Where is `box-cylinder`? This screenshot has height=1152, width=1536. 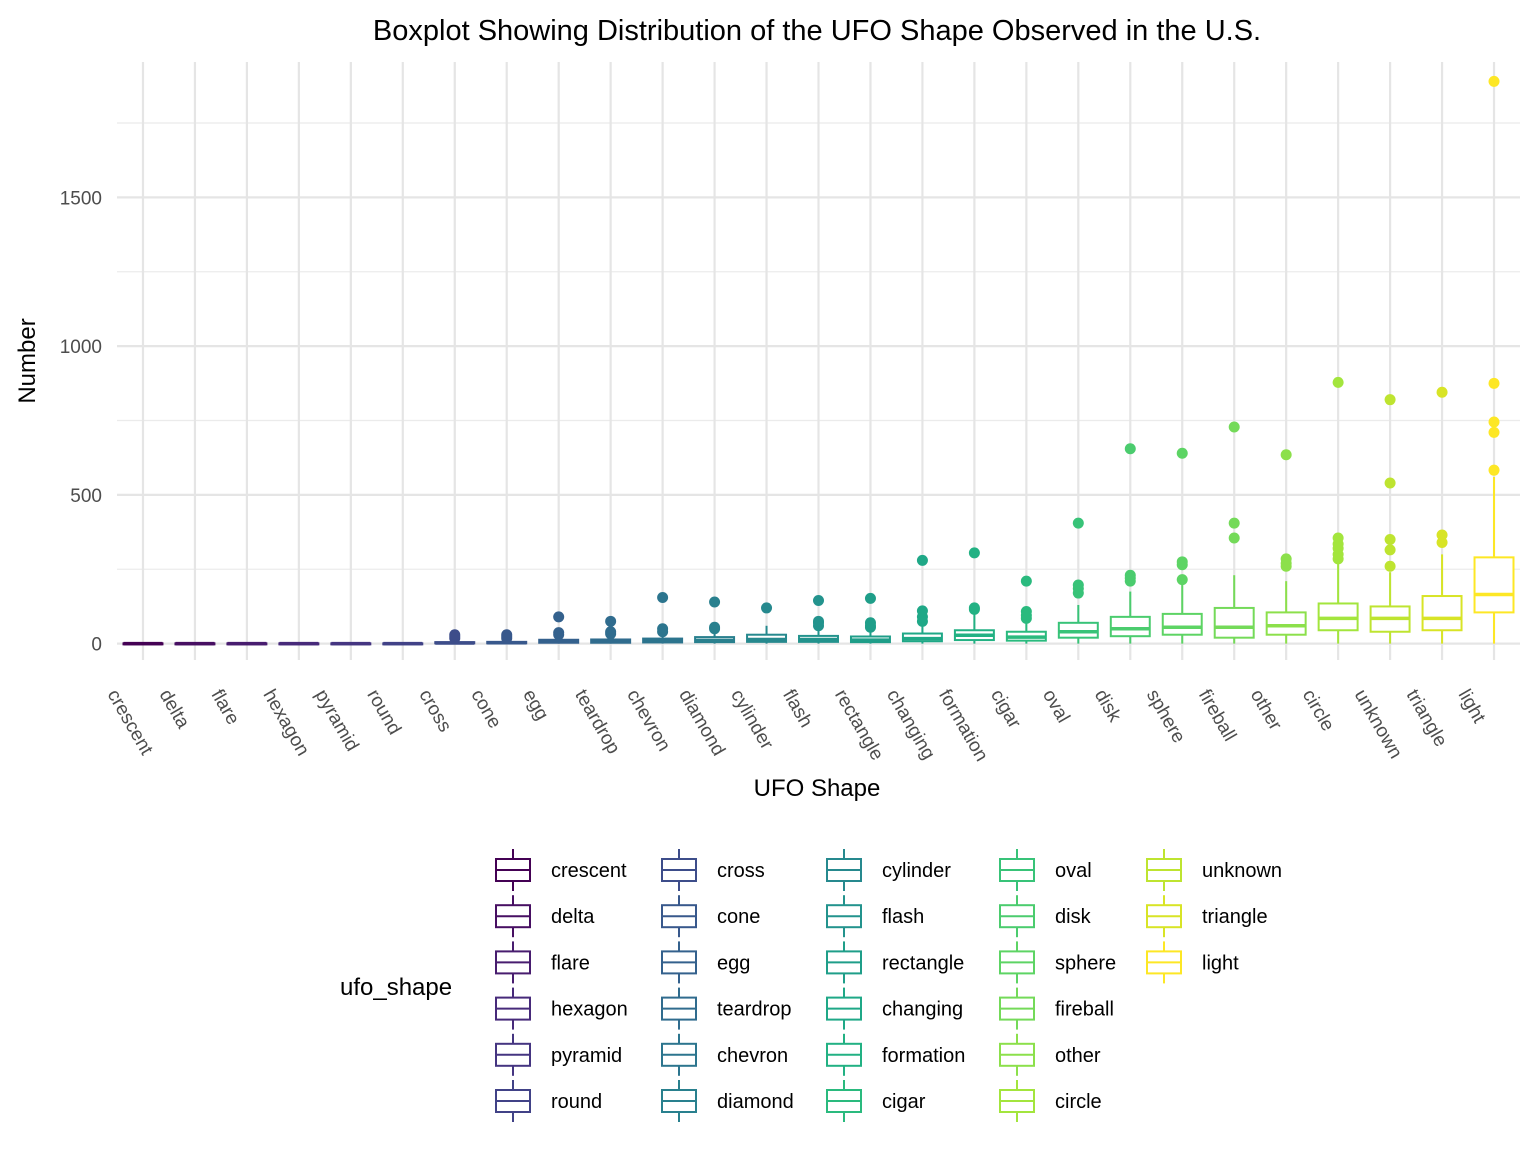
box-cylinder is located at coordinates (767, 623).